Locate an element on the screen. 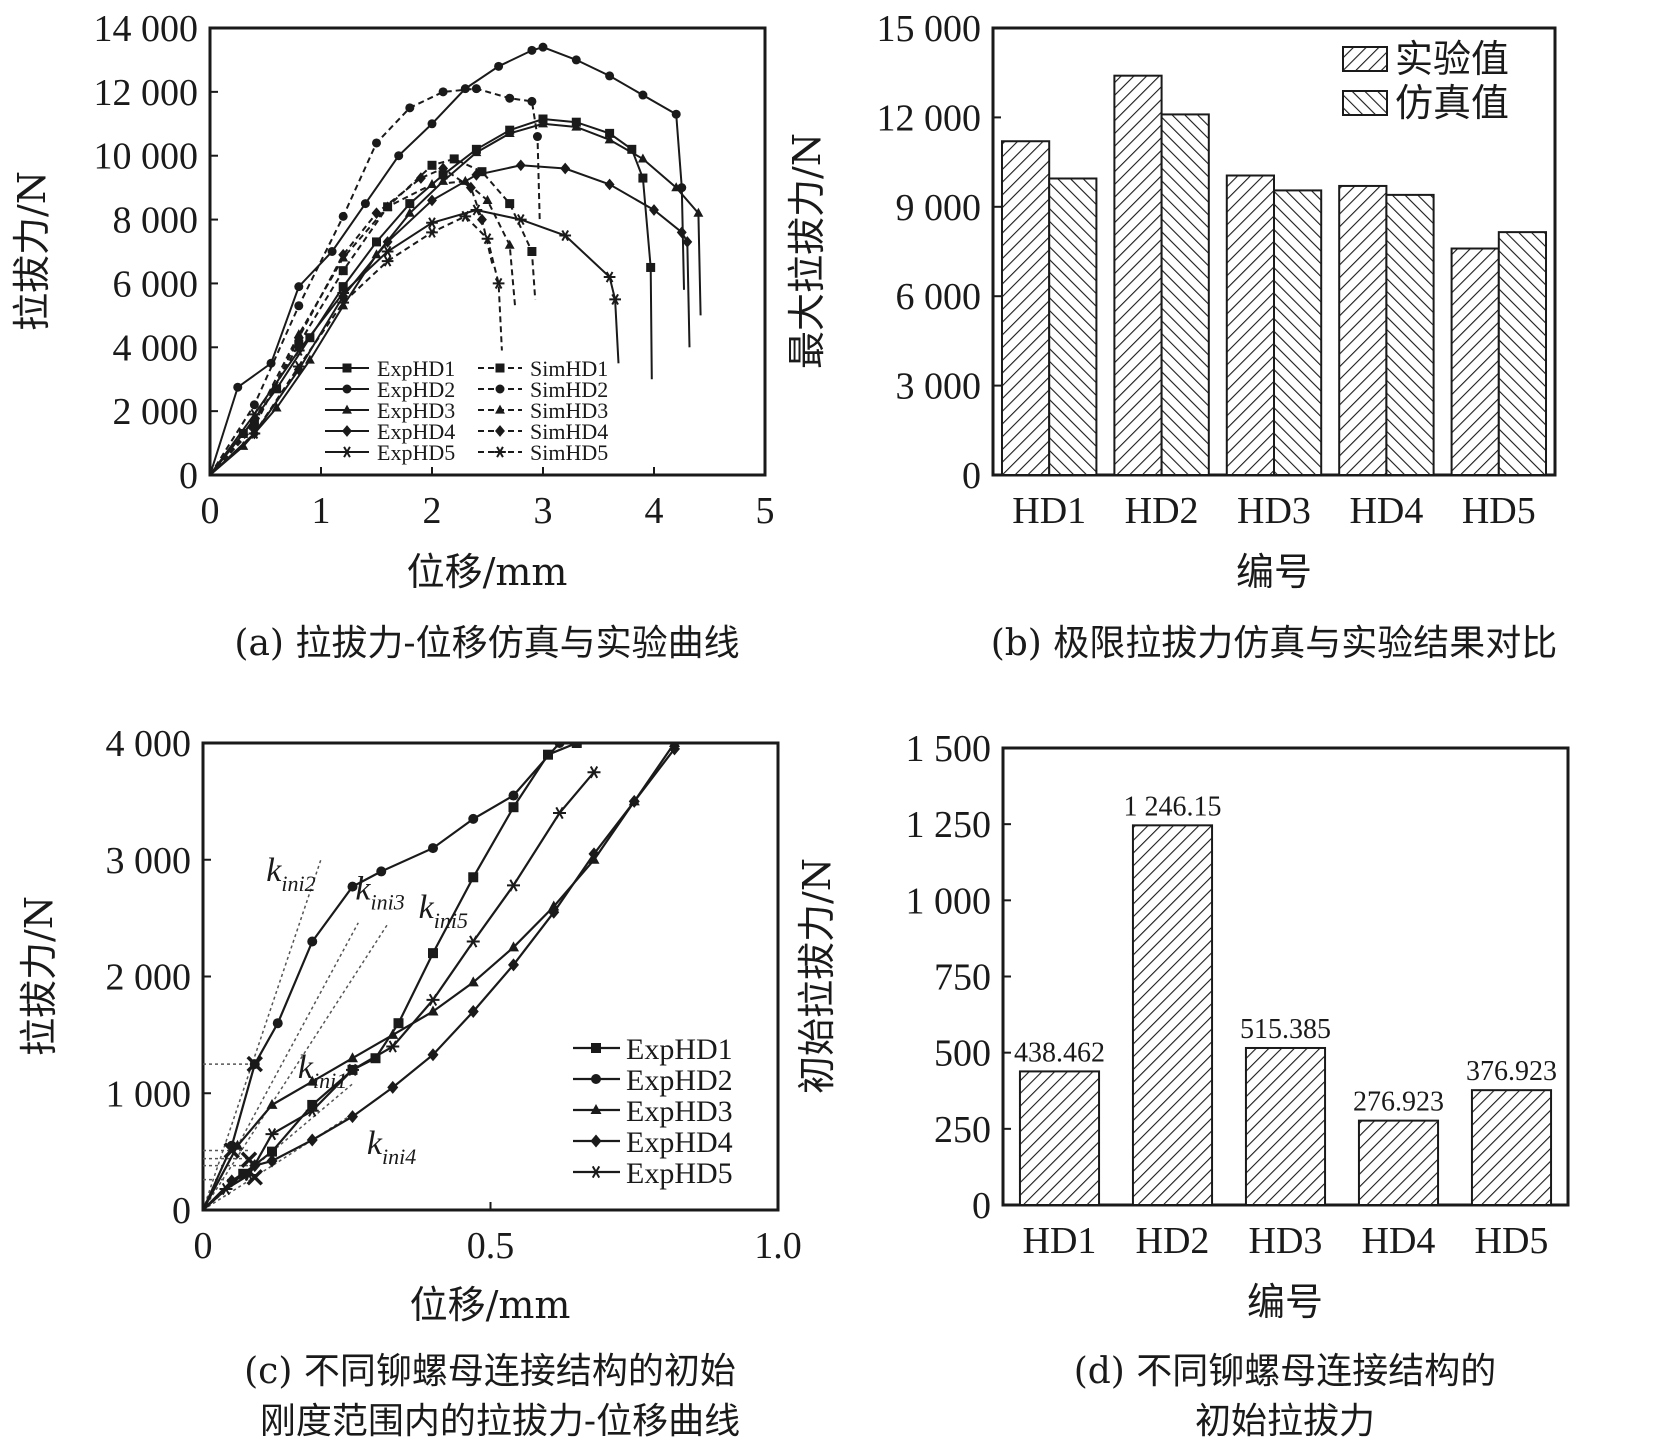 The width and height of the screenshot is (1654, 1449). panel-a-caption: (a) 拉拔力-位移仿真与实验曲线 is located at coordinates (486, 643).